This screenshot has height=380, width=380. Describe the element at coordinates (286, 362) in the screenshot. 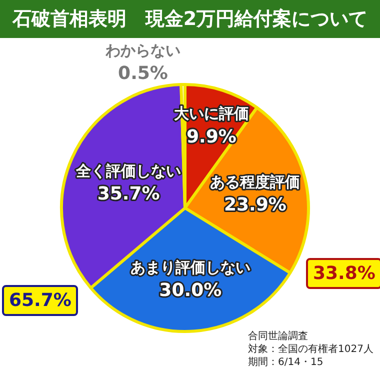

I see `text: 期間：6/14・15` at that location.